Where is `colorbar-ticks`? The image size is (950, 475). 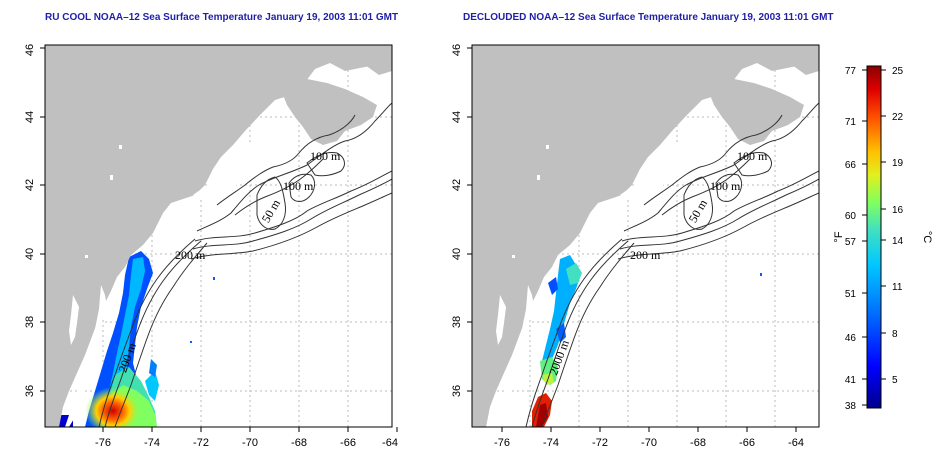
colorbar-ticks is located at coordinates (874, 237).